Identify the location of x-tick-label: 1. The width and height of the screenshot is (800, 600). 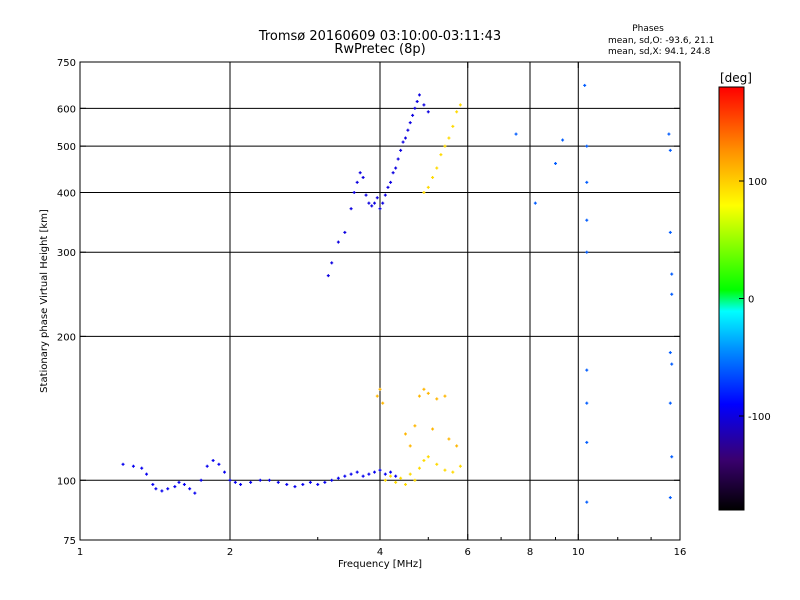
(80, 552).